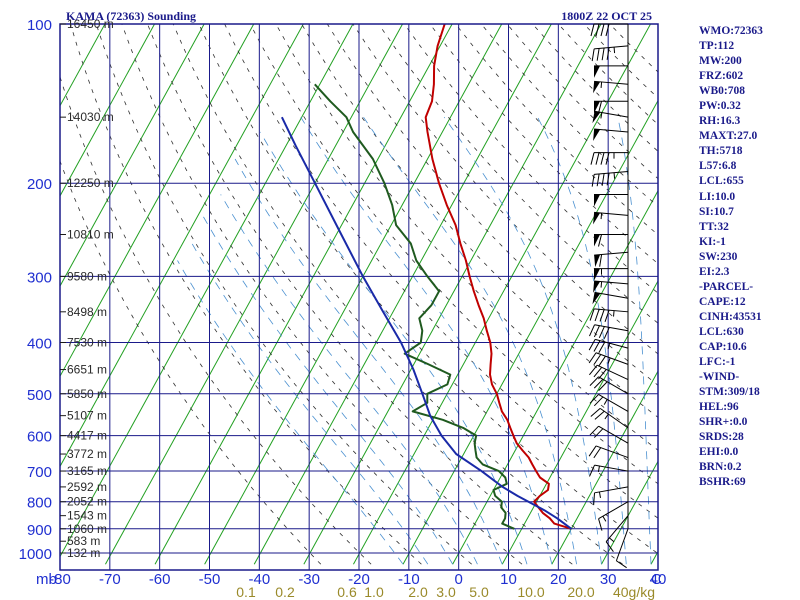  I want to click on mixing-ratio-label: 10.0, so click(530, 592).